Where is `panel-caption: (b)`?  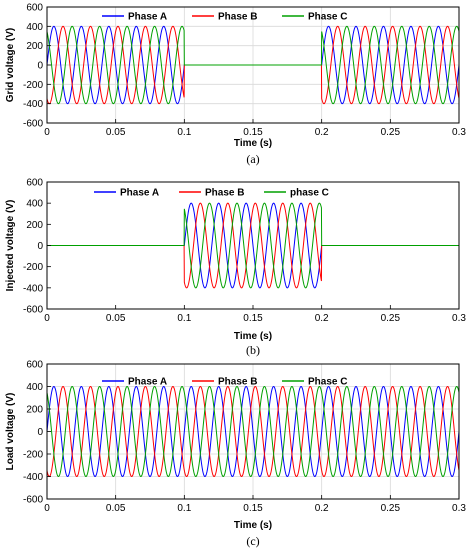 panel-caption: (b) is located at coordinates (253, 350).